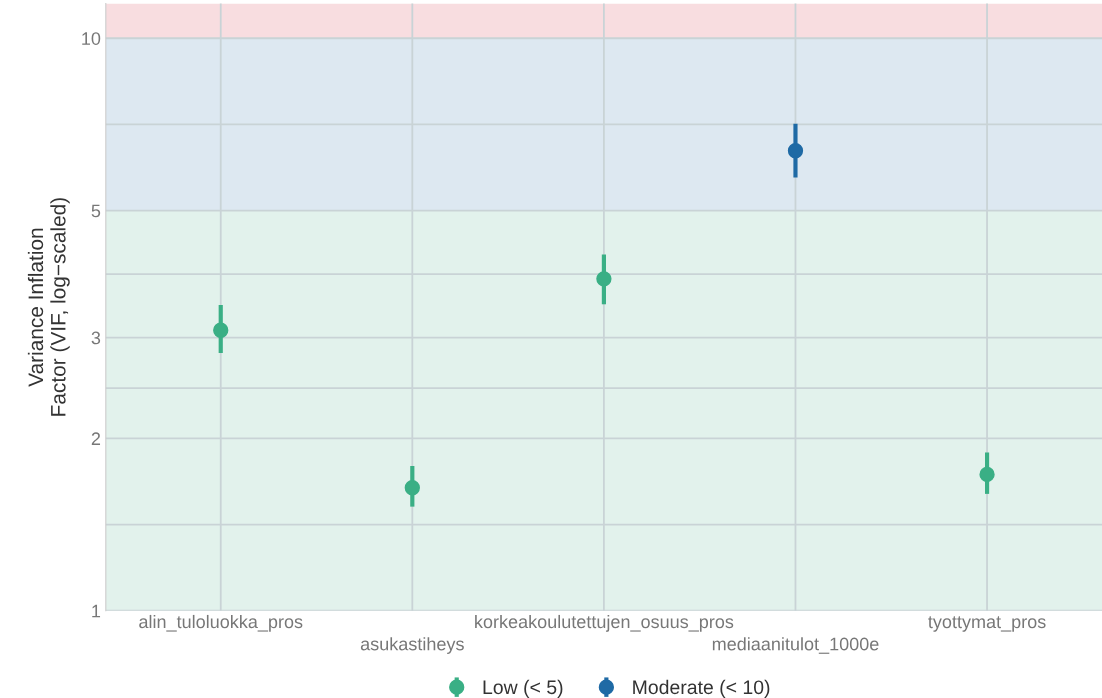 This screenshot has width=1102, height=698. Describe the element at coordinates (987, 624) in the screenshot. I see `x-tick-label: tyottymat_pros` at that location.